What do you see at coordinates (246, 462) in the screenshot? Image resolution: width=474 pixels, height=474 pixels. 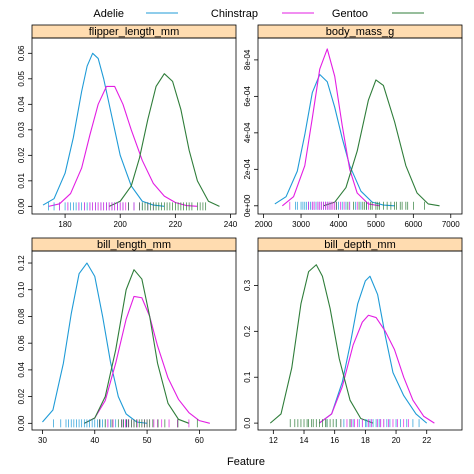 I see `x-axis-label: Feature` at bounding box center [246, 462].